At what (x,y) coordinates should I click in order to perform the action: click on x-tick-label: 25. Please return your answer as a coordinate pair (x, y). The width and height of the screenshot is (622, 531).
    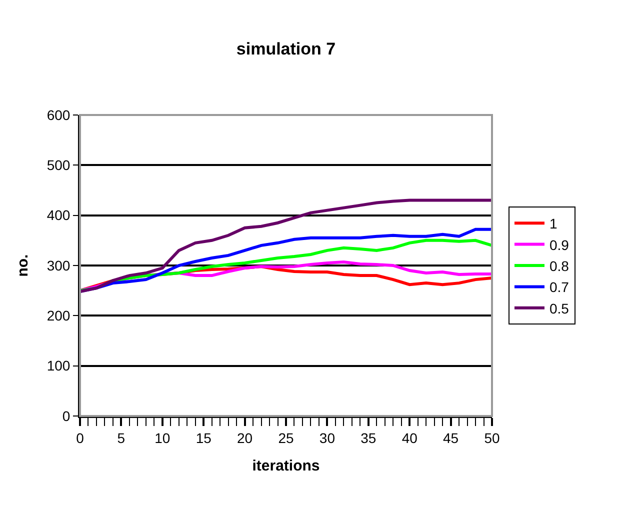
    Looking at the image, I should click on (286, 438).